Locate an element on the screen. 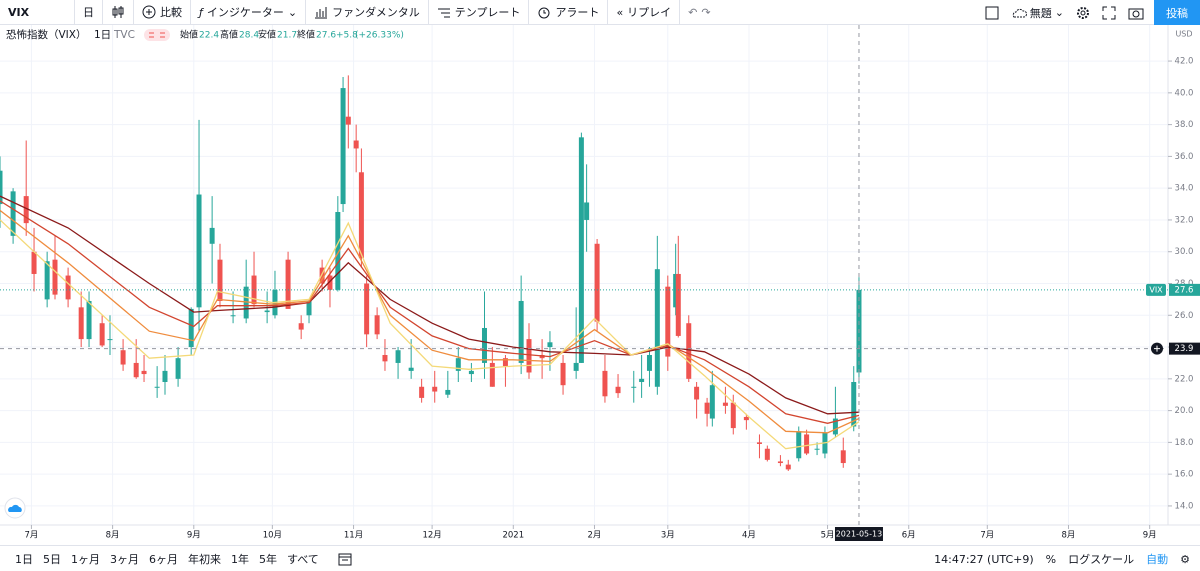 The image size is (1200, 571). log-scale-button: ログスケール is located at coordinates (1101, 559).